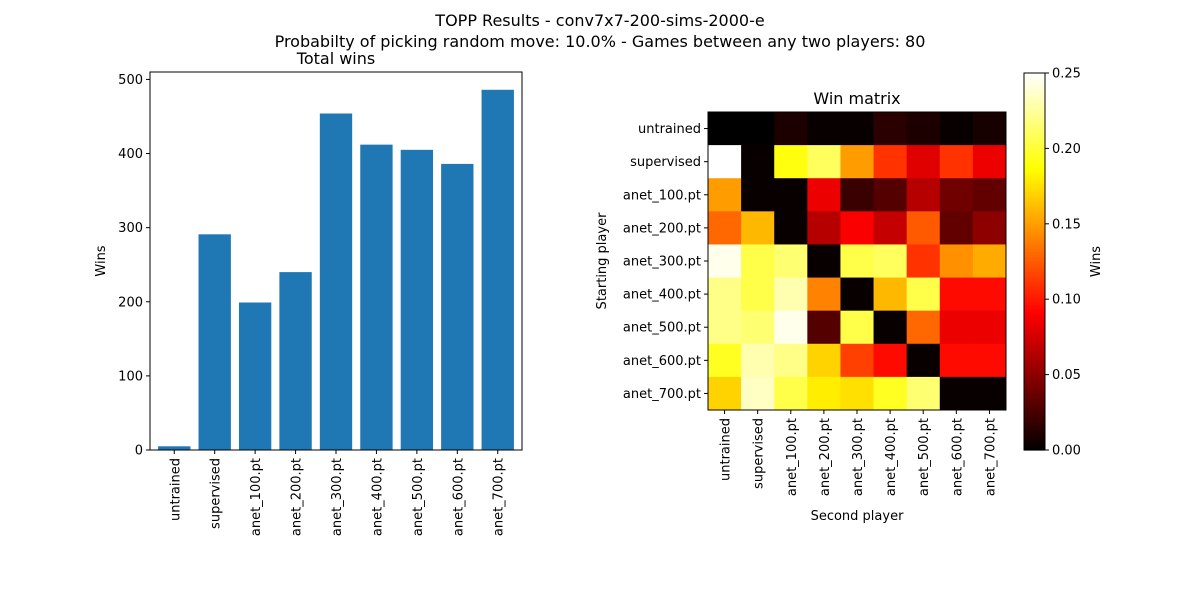  What do you see at coordinates (216, 493) in the screenshot?
I see `x-tick-label: supervised` at bounding box center [216, 493].